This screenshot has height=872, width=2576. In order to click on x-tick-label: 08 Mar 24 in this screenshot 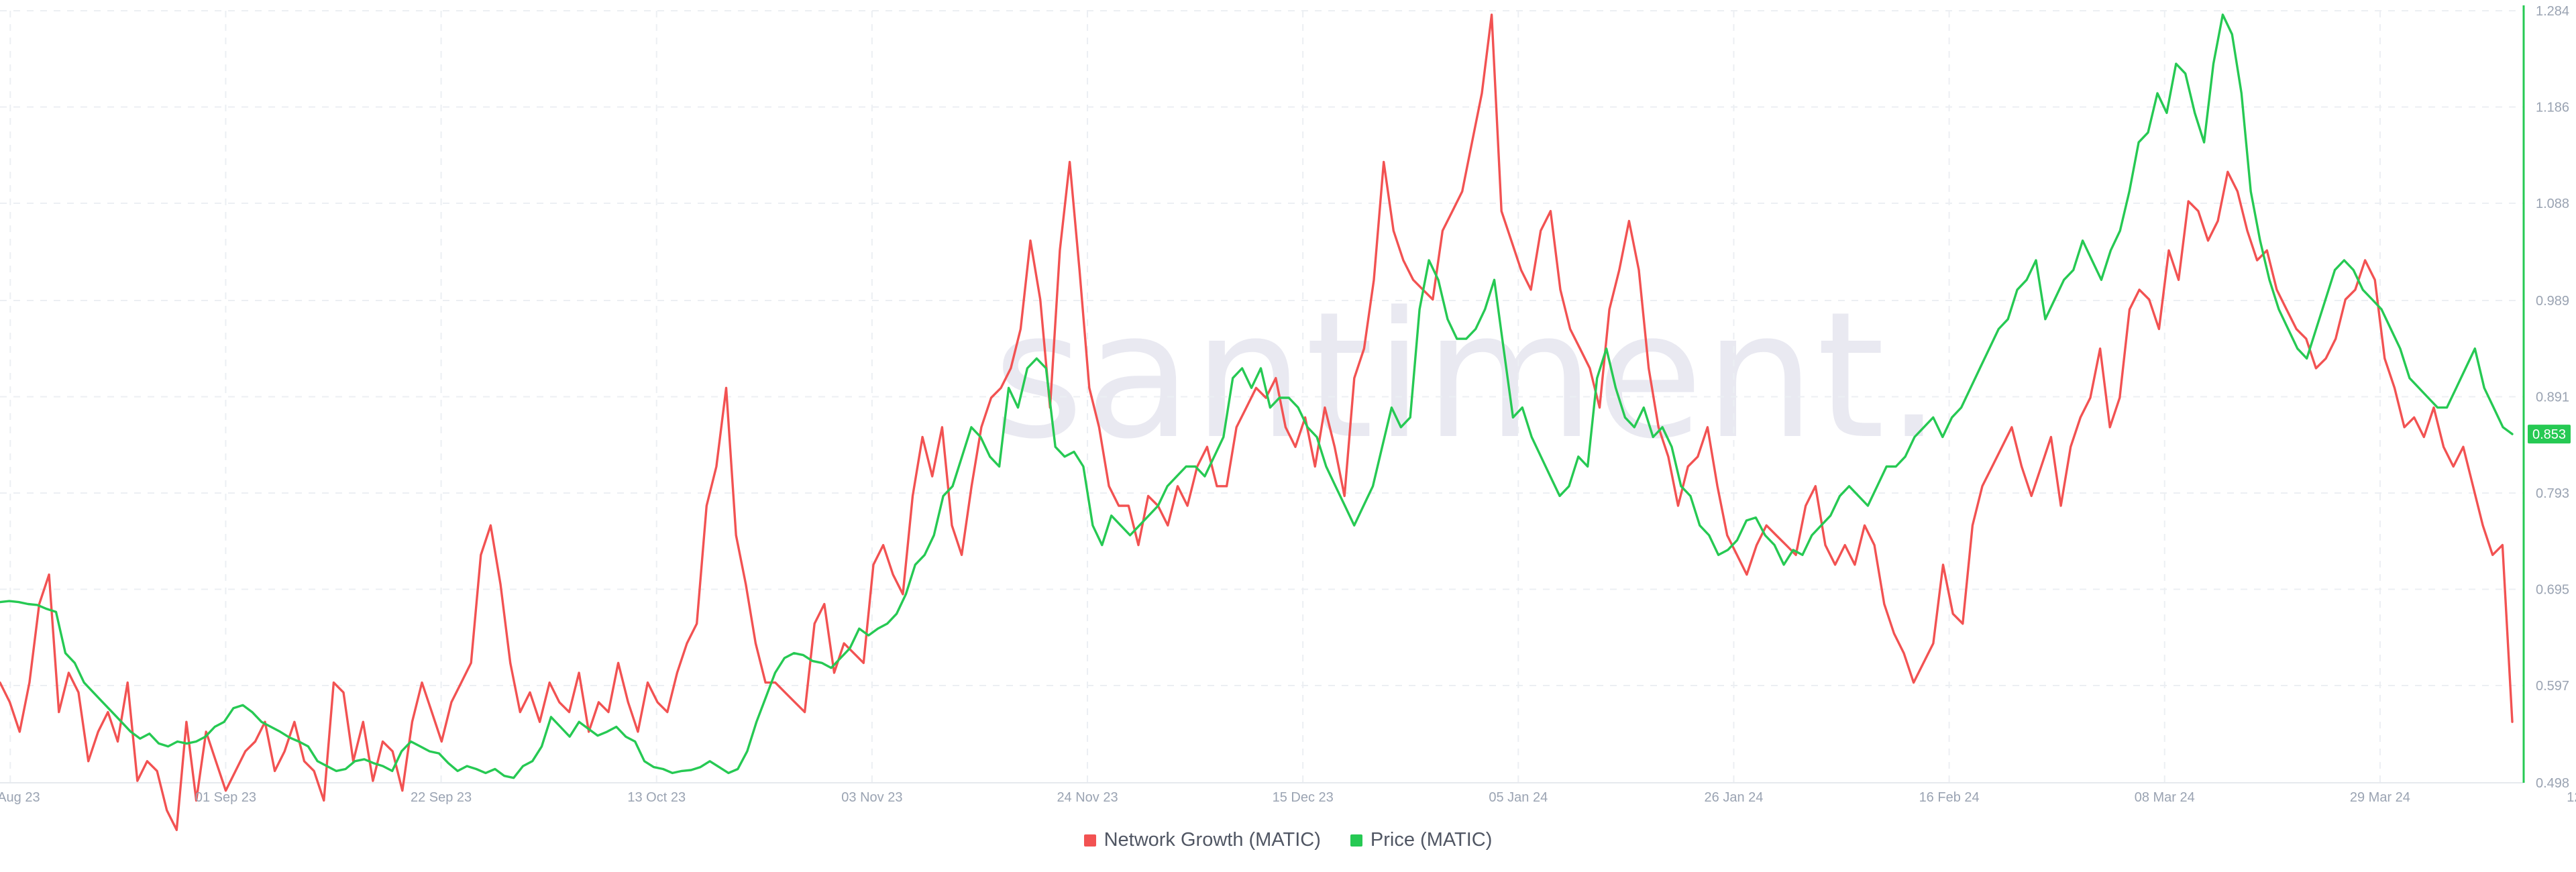, I will do `click(2165, 798)`.